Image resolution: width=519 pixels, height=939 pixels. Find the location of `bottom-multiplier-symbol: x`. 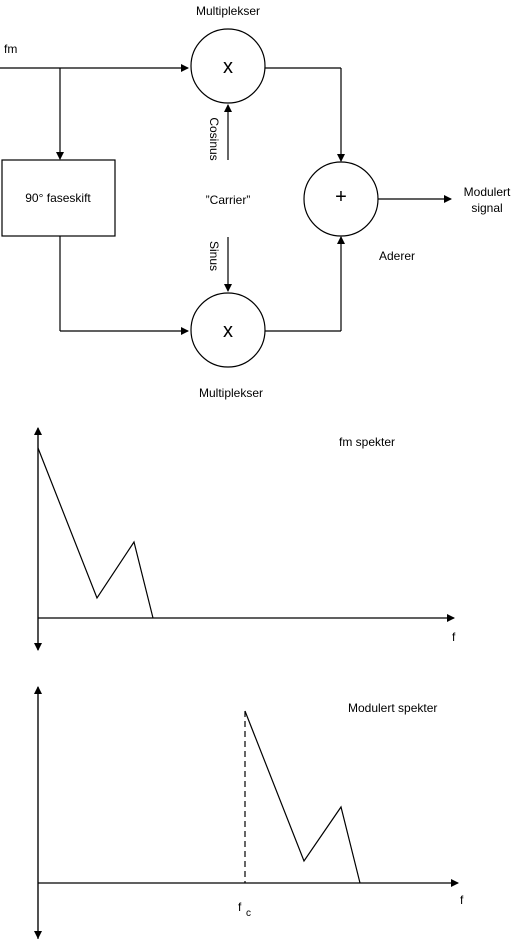

bottom-multiplier-symbol: x is located at coordinates (228, 331).